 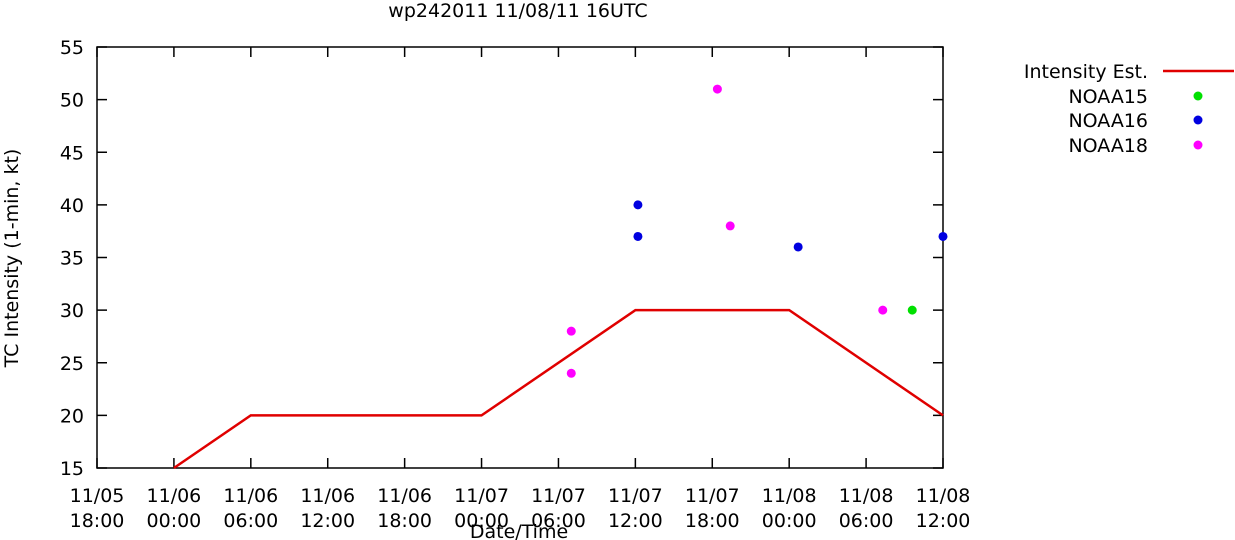 I want to click on legend-label-intensity-est: Intensity Est., so click(x=1086, y=72).